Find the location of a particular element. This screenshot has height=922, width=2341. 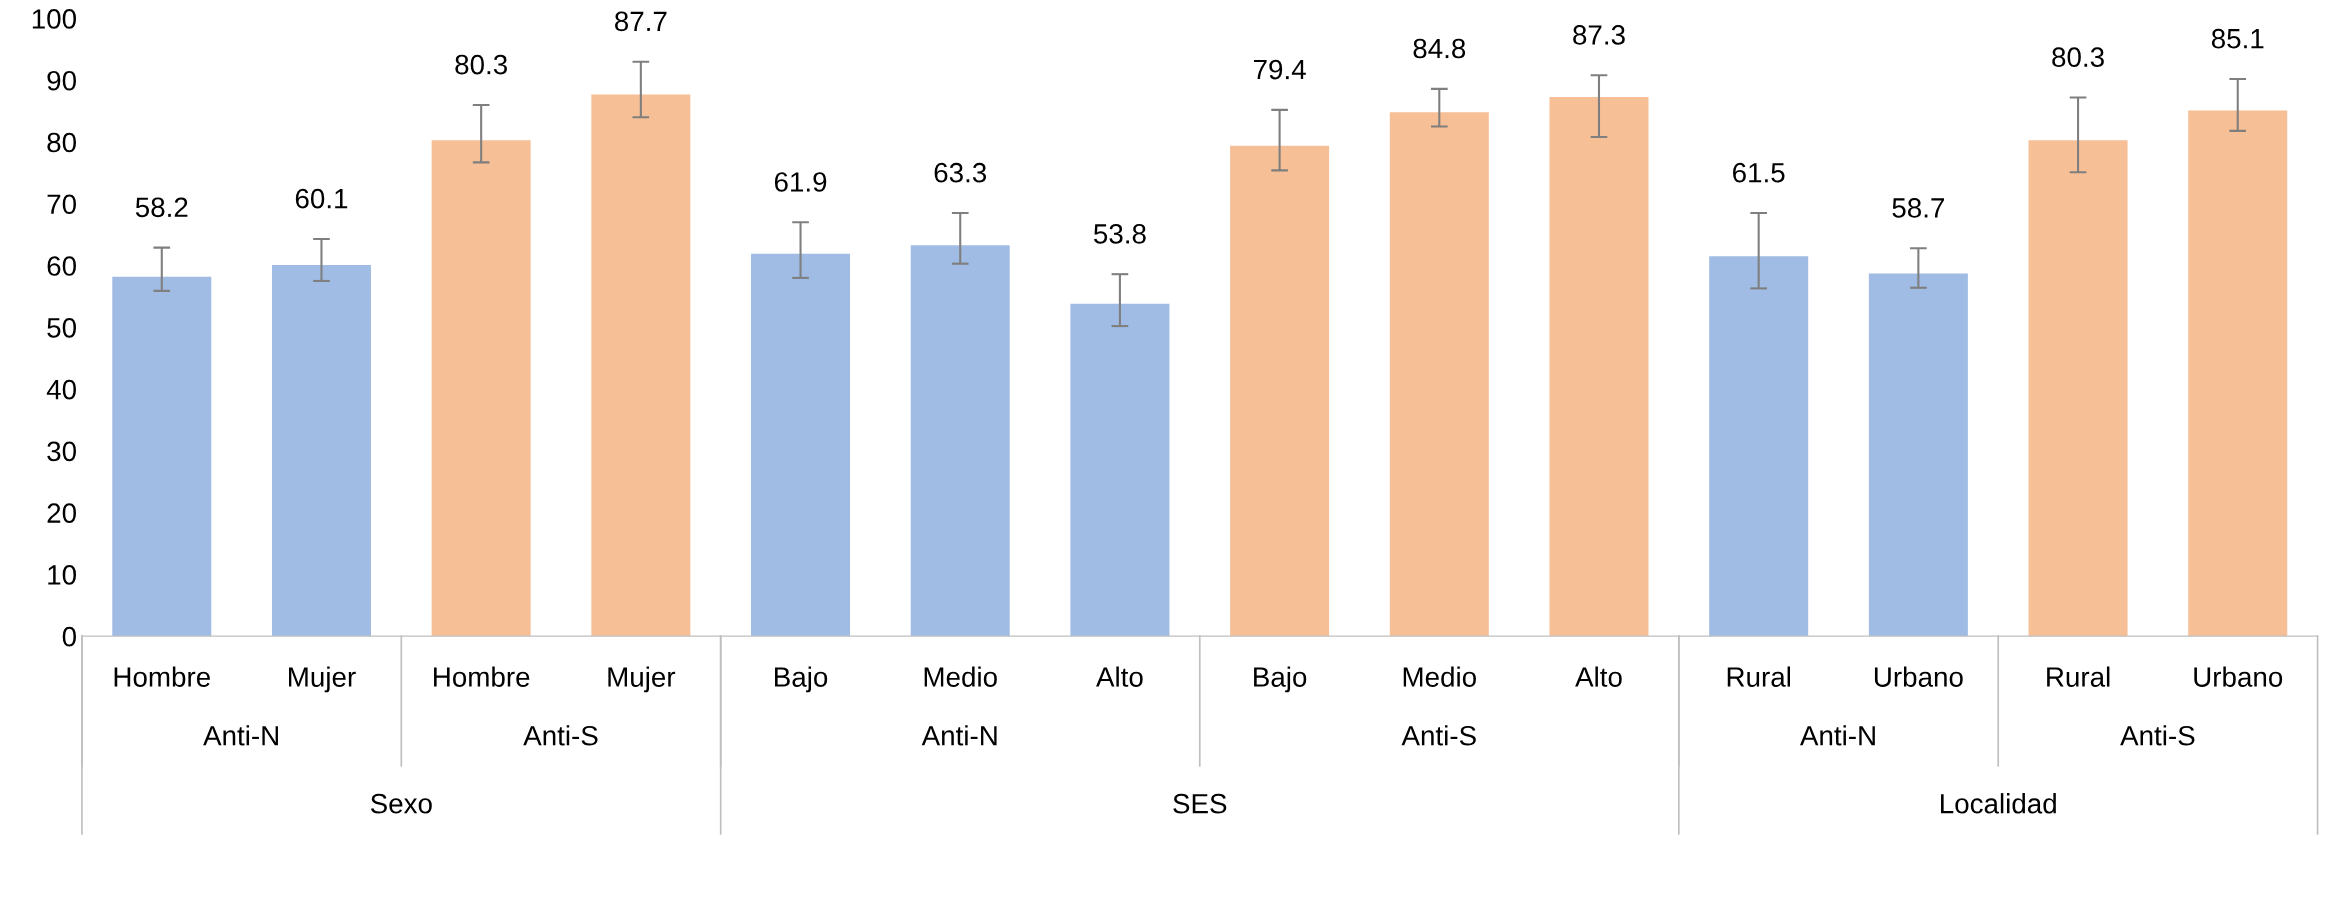

data-label: 60.1 is located at coordinates (321, 198).